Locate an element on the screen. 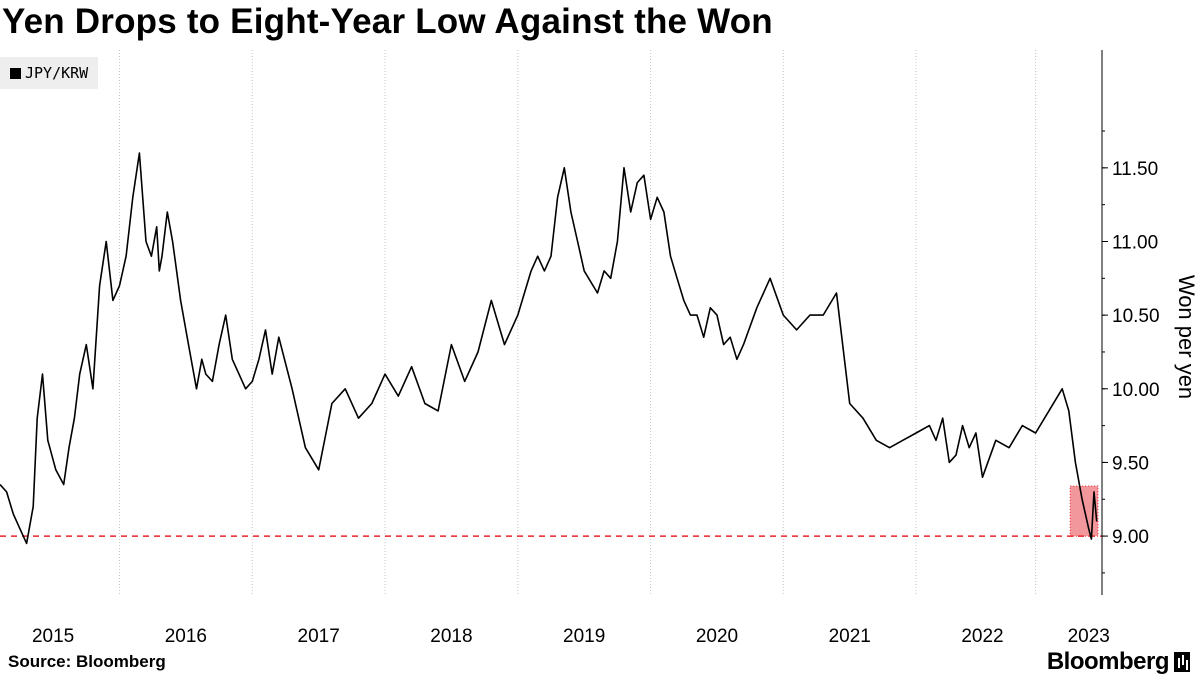  legend: JPY/KRW is located at coordinates (49, 73).